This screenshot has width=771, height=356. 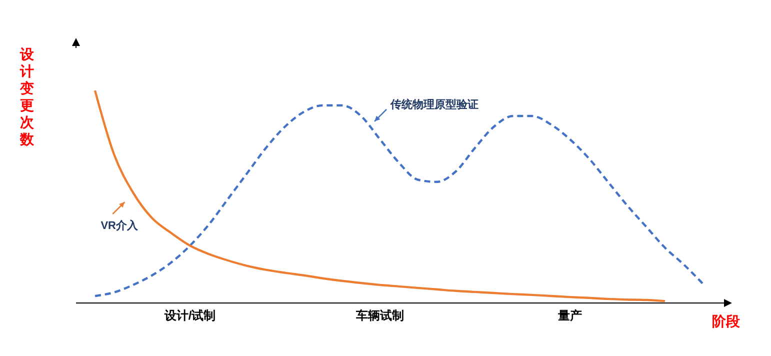 I want to click on x-tick-label: 设计/试制, so click(x=189, y=315).